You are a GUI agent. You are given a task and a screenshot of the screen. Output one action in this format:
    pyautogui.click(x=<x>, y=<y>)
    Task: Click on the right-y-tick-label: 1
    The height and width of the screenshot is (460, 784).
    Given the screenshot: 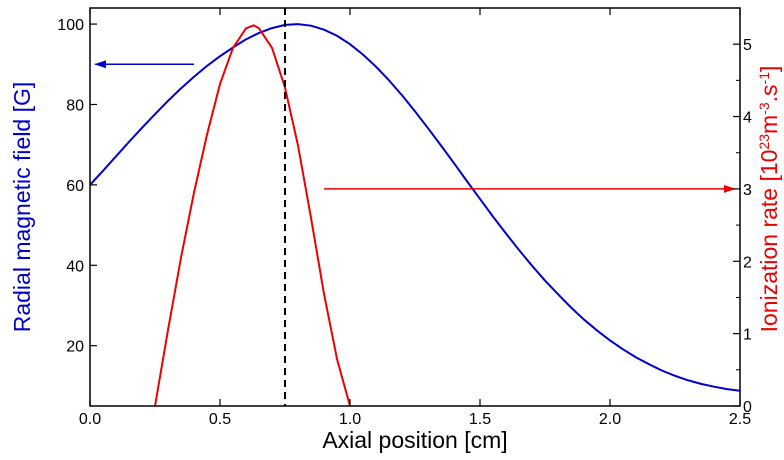 What is the action you would take?
    pyautogui.click(x=747, y=335)
    